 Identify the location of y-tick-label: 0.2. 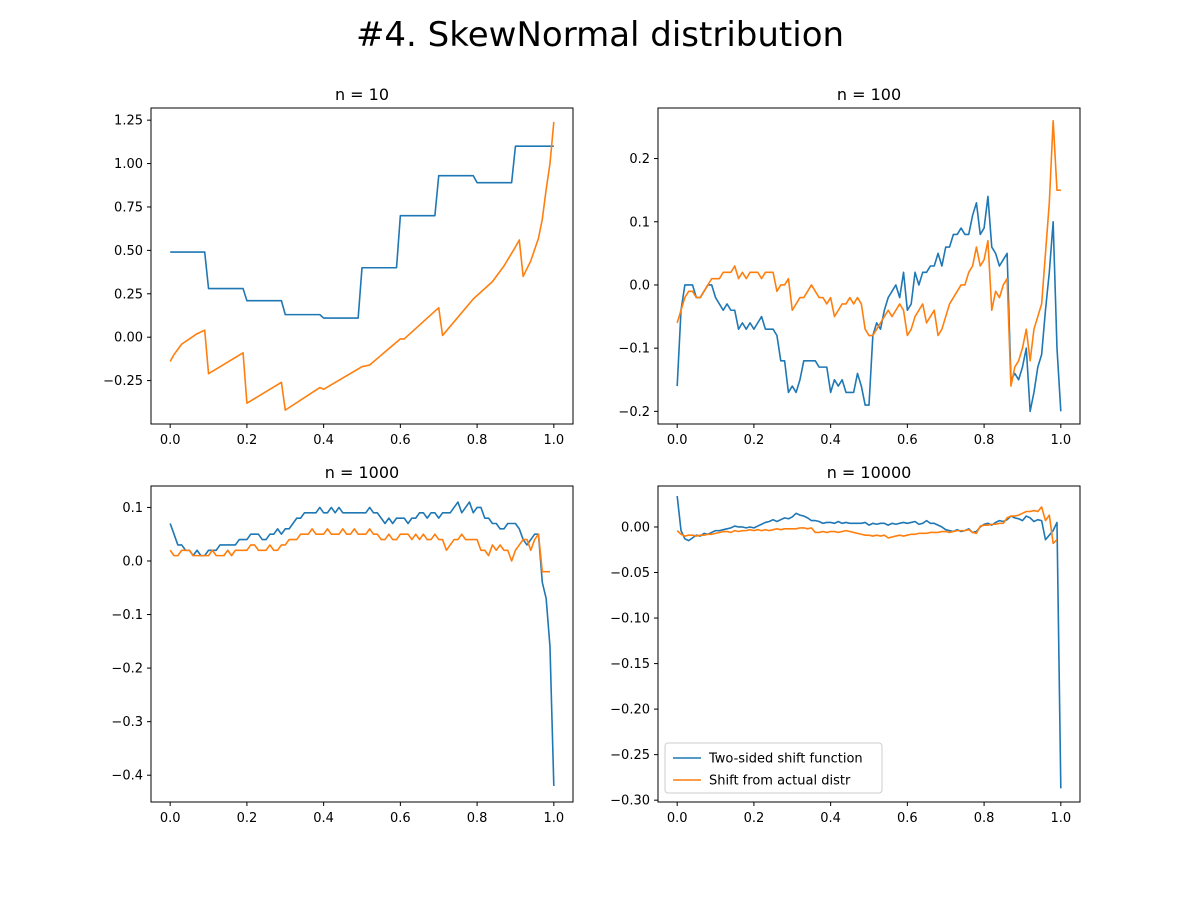
(639, 159).